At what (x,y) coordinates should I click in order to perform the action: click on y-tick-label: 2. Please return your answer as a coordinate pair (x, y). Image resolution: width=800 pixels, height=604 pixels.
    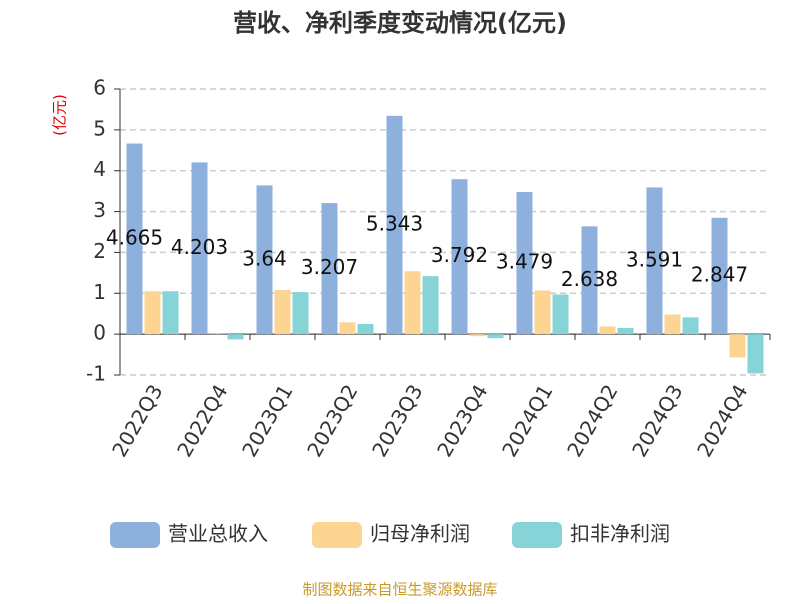
    Looking at the image, I should click on (99, 251).